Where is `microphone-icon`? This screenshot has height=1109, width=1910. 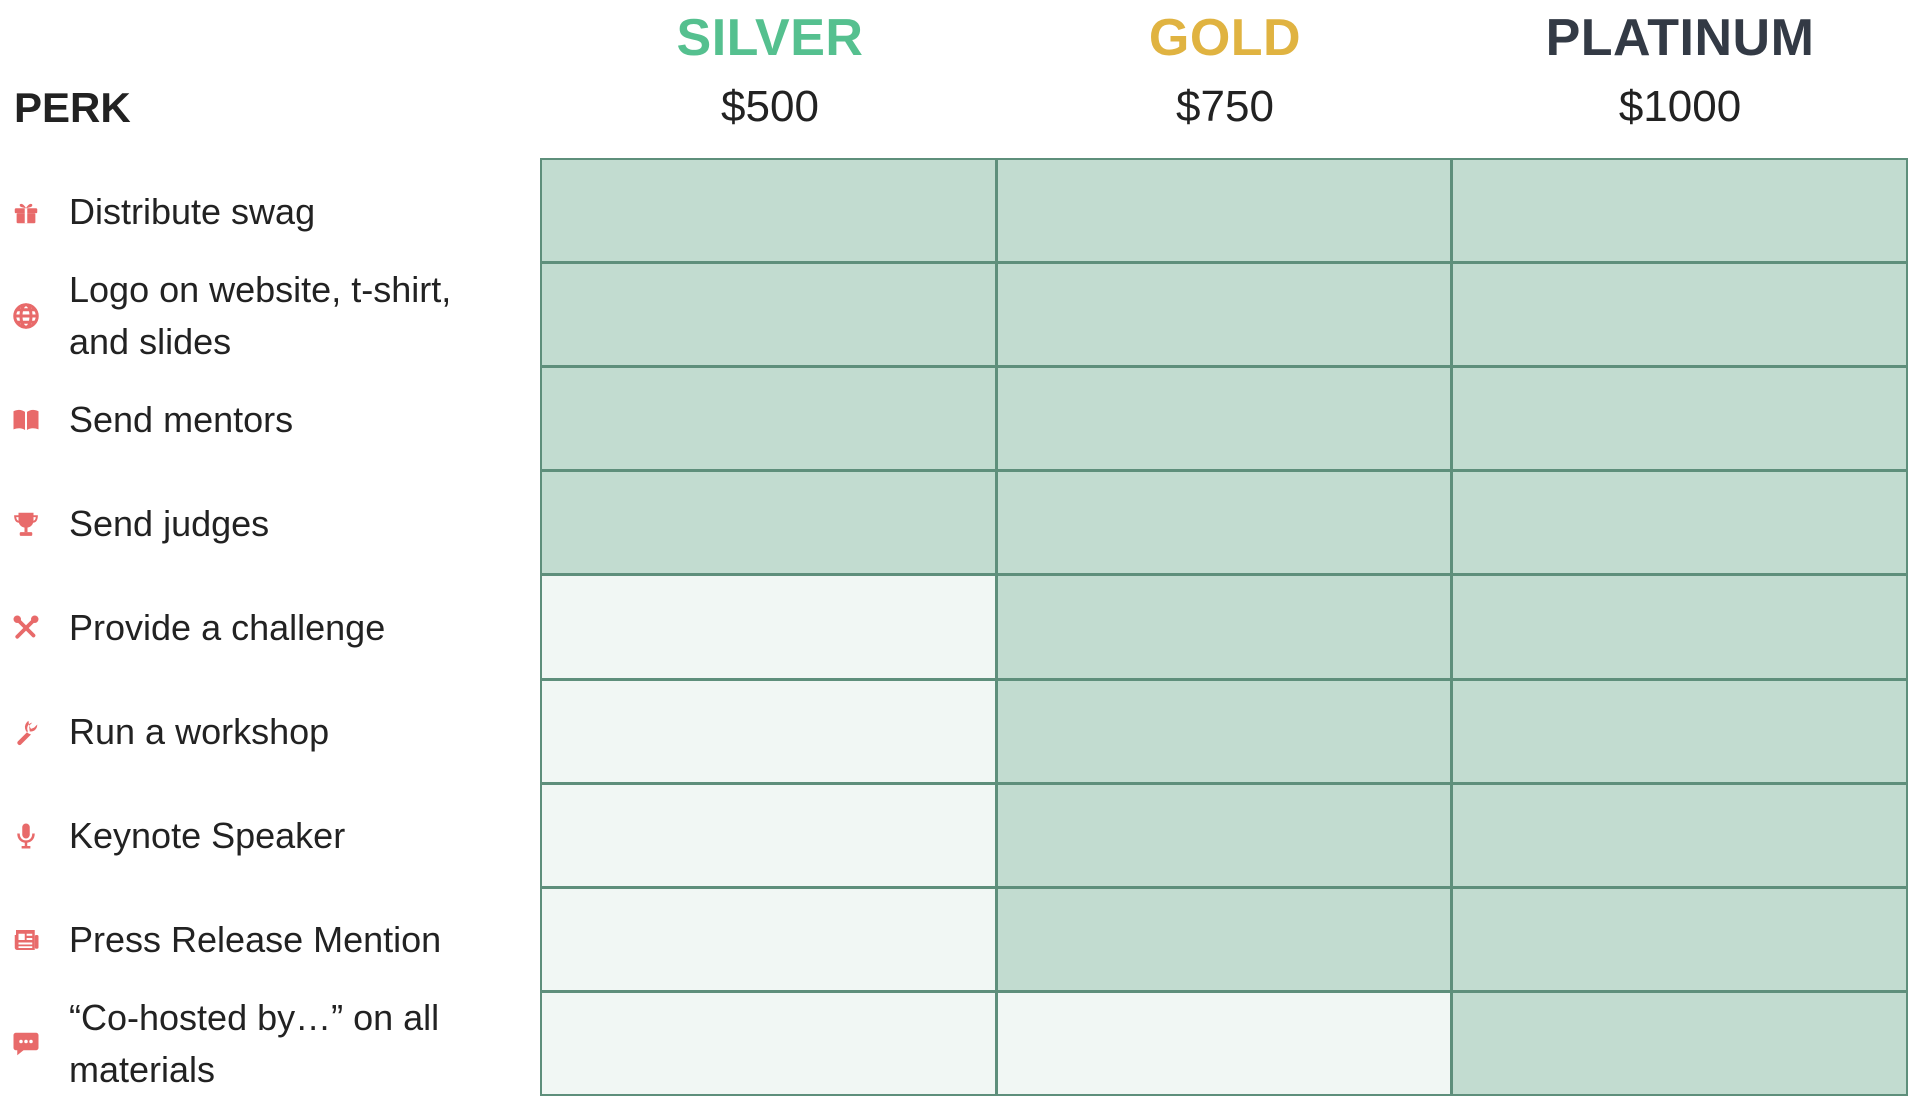
microphone-icon is located at coordinates (26, 836).